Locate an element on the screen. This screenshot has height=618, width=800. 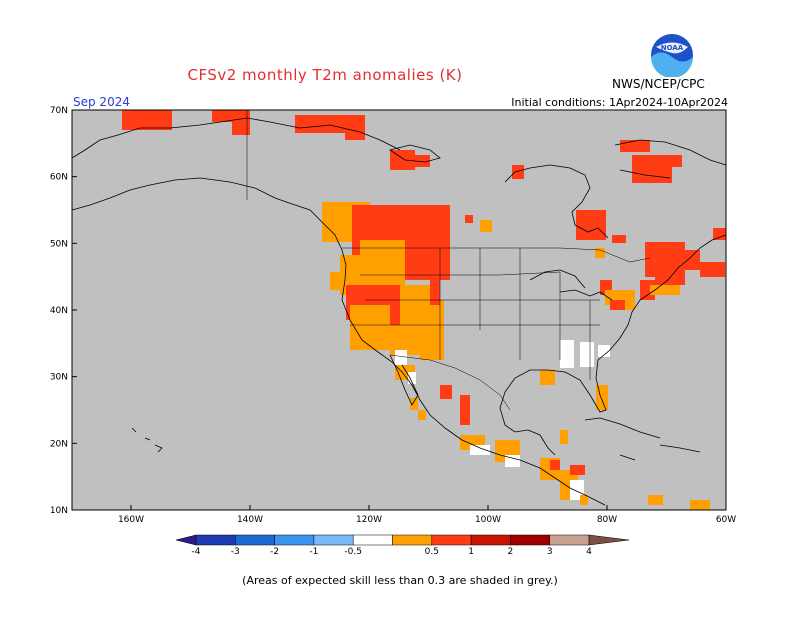
lon-tick-label: 80W is located at coordinates (607, 520).